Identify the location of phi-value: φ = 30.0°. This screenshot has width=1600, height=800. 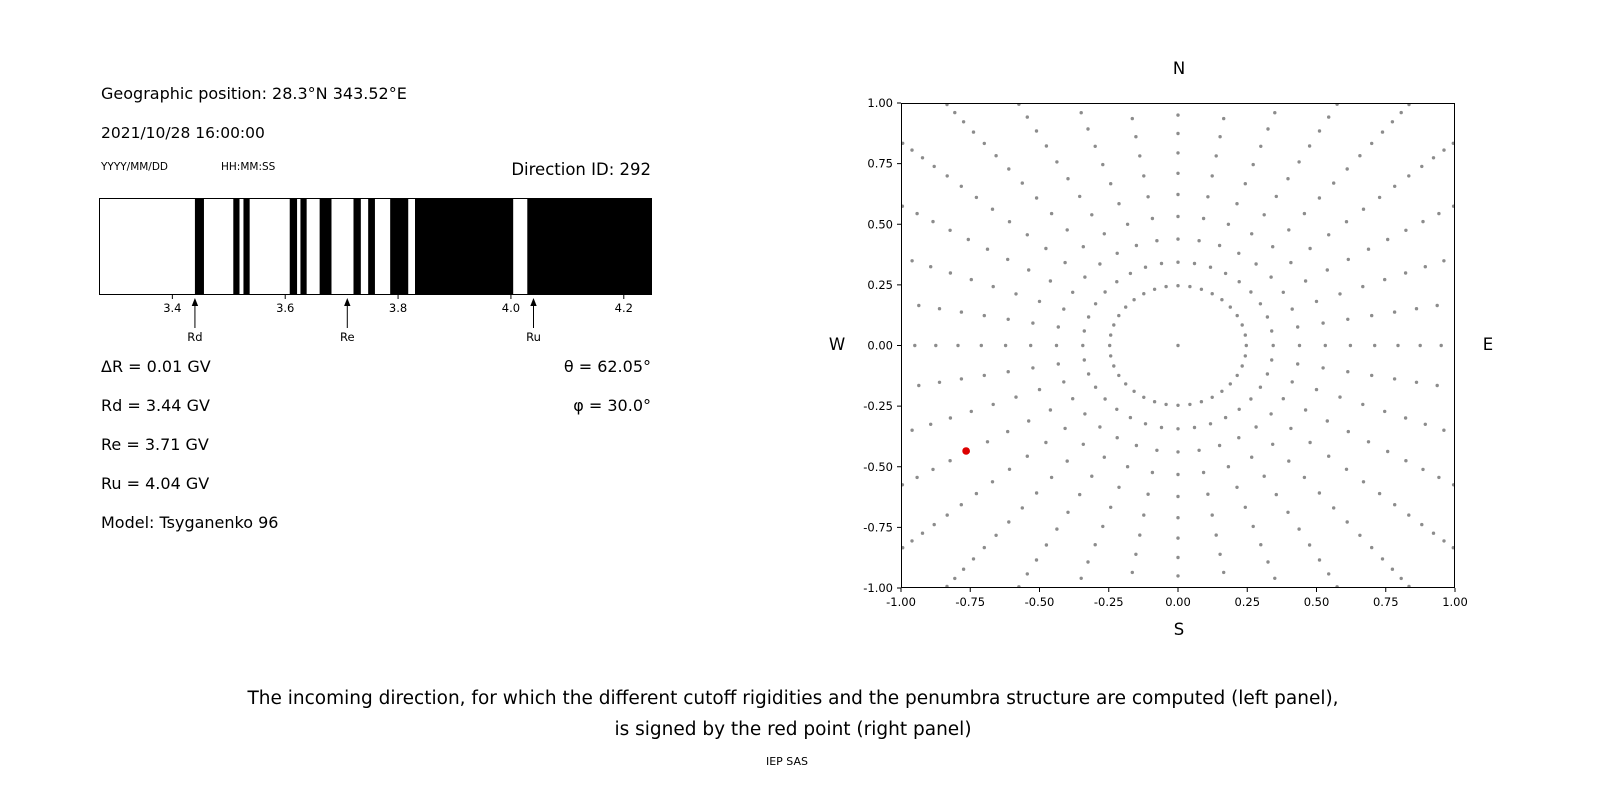
(612, 405).